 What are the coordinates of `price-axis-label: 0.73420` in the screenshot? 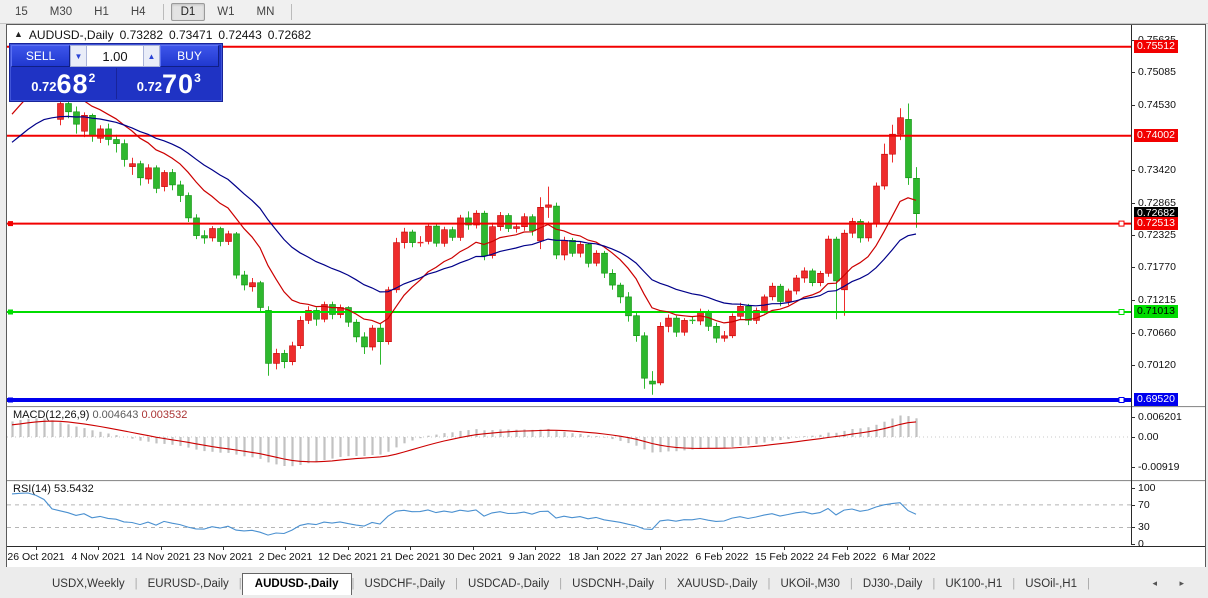 It's located at (1157, 170).